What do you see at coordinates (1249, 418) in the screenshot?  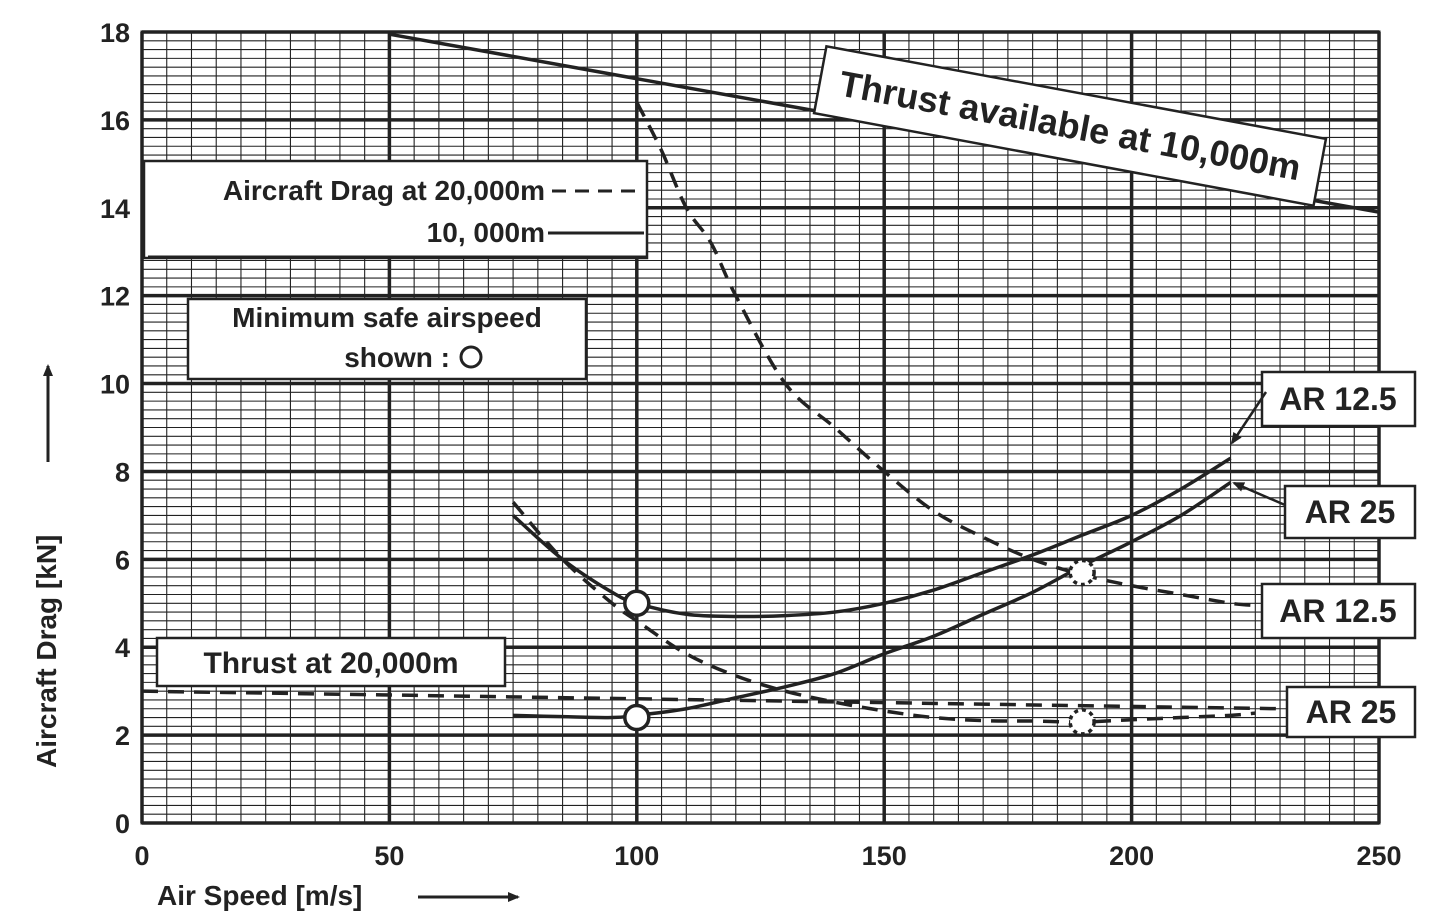 I see `ar-label-1-arrow` at bounding box center [1249, 418].